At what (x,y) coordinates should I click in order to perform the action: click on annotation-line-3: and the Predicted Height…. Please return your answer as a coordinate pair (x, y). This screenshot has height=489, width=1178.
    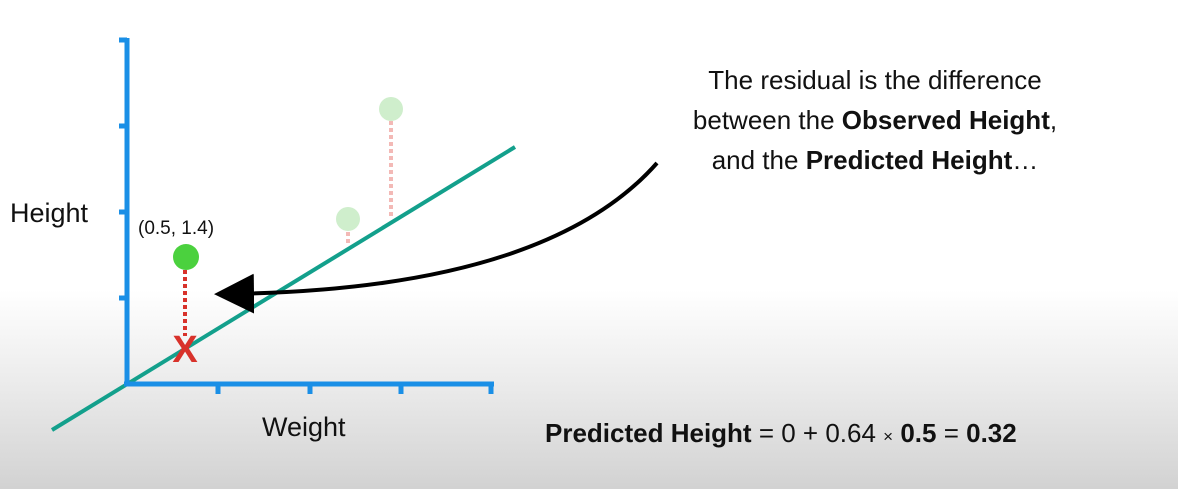
    Looking at the image, I should click on (875, 160).